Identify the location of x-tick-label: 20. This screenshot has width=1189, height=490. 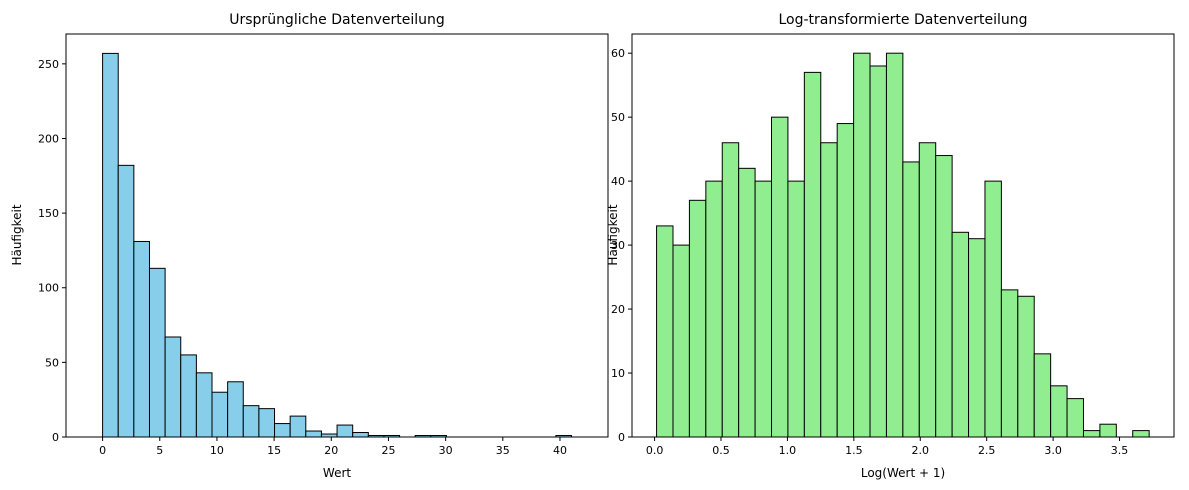
(331, 450).